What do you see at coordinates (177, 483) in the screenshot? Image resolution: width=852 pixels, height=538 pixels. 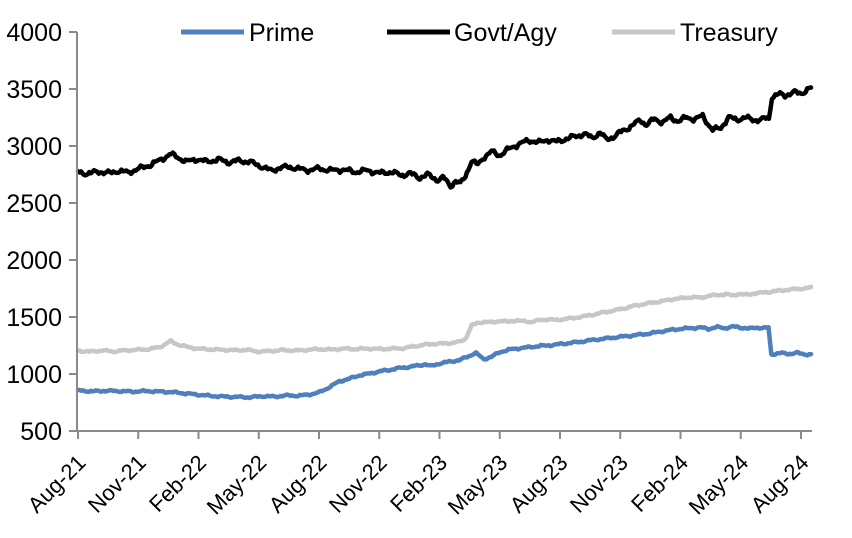 I see `x-tick-label: Feb-22` at bounding box center [177, 483].